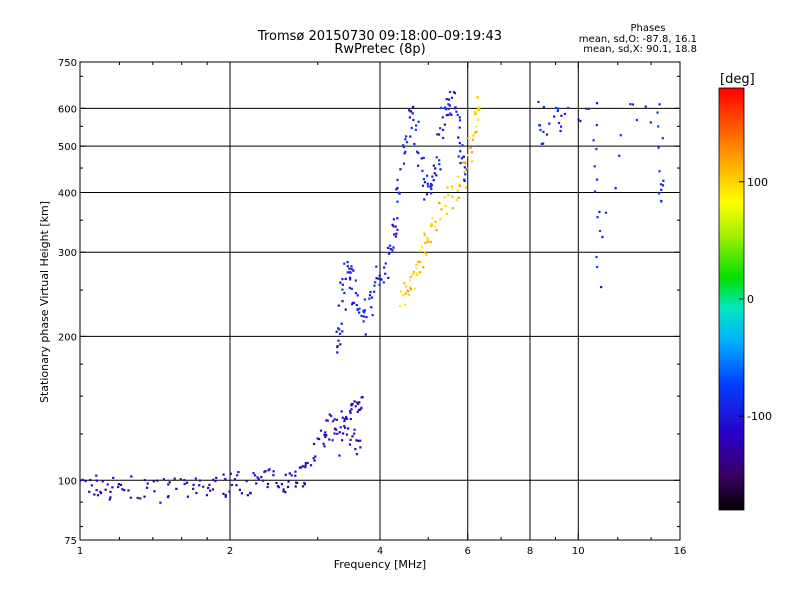 The image size is (800, 600). I want to click on y-tick-label: 200, so click(67, 337).